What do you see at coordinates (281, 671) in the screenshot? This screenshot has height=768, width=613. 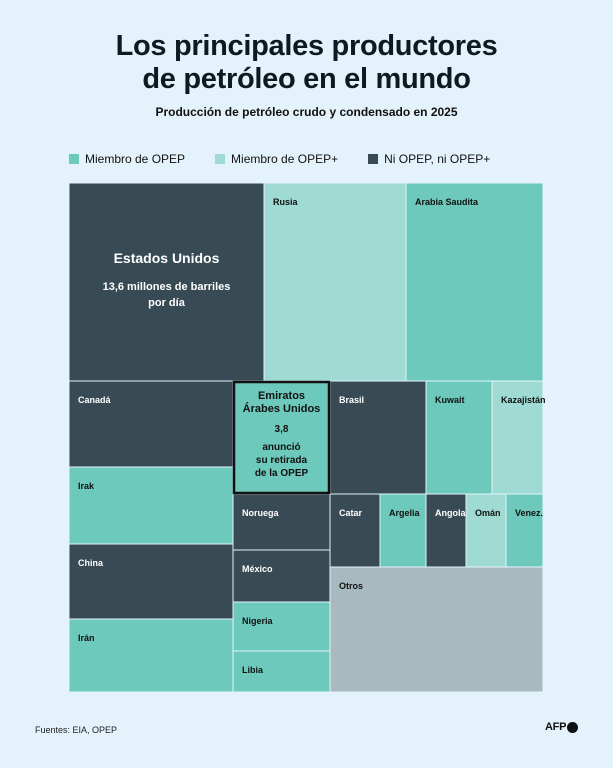 I see `treemap-cell-libia` at bounding box center [281, 671].